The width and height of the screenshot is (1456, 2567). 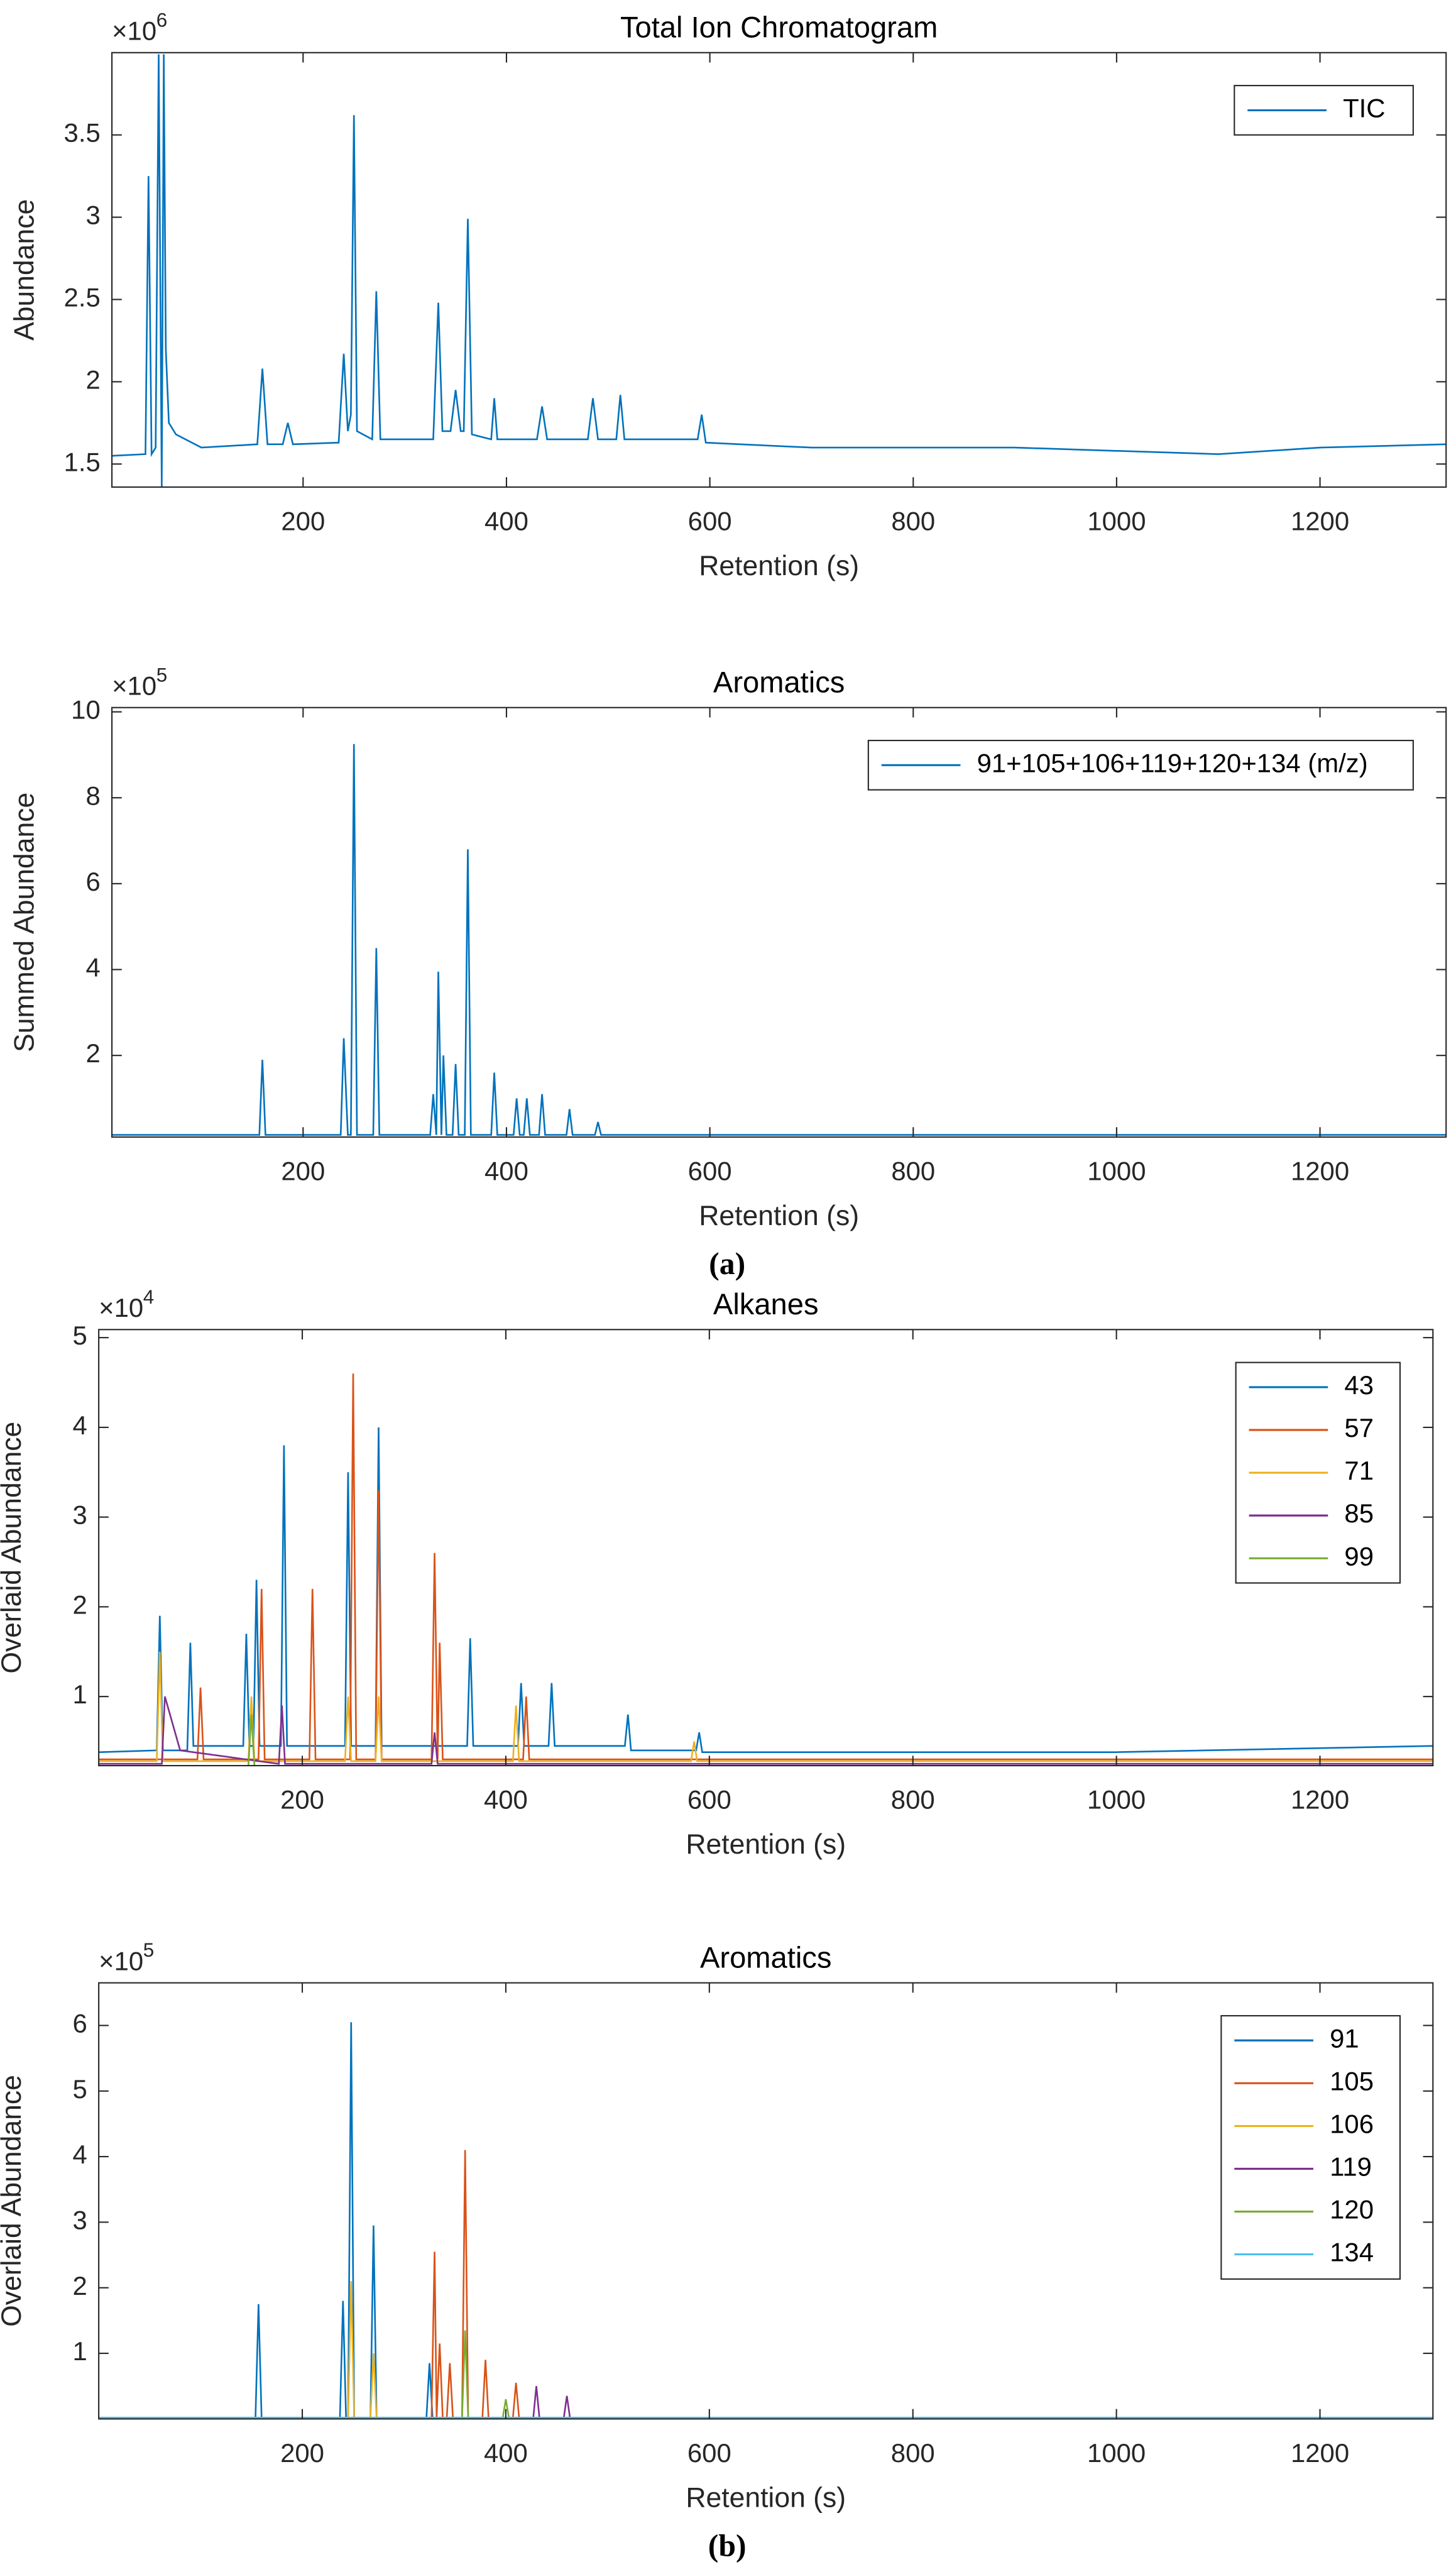 What do you see at coordinates (727, 1263) in the screenshot?
I see `caption: (a)` at bounding box center [727, 1263].